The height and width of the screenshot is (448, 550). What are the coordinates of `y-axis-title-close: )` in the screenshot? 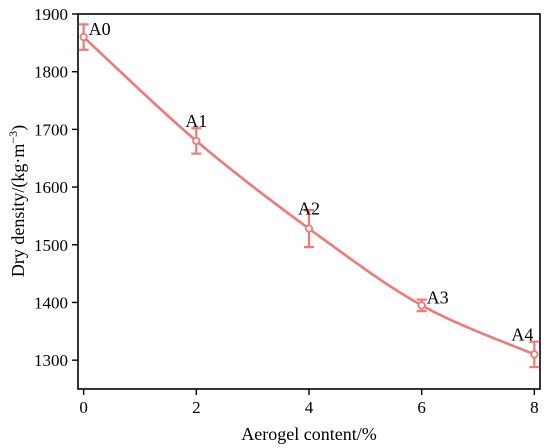 It's located at (18, 128).